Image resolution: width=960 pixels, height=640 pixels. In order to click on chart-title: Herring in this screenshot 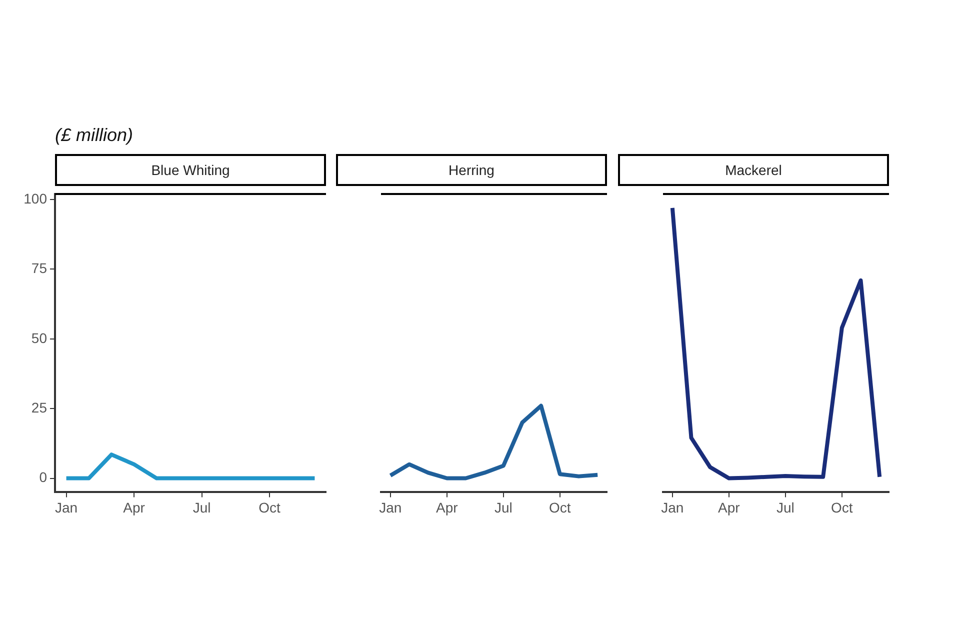, I will do `click(471, 170)`.